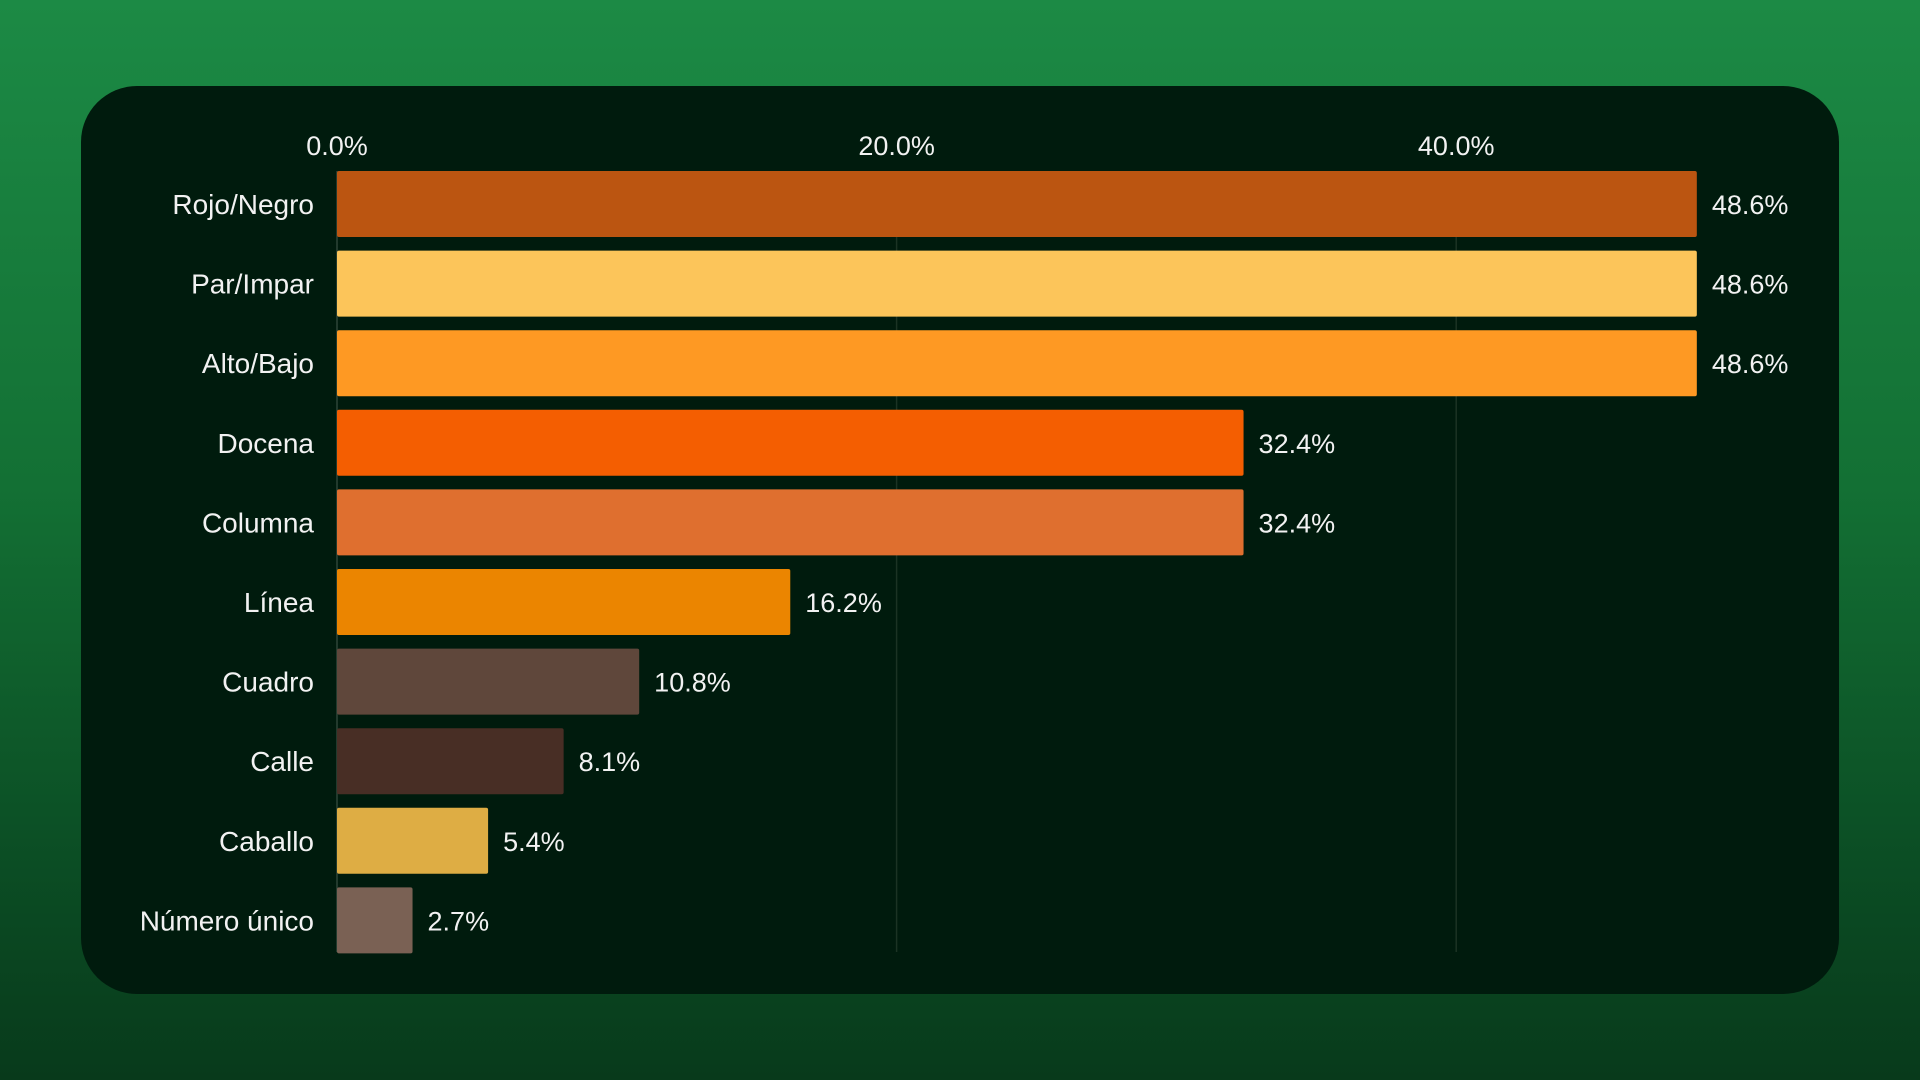  What do you see at coordinates (243, 204) in the screenshot?
I see `category-label: Rojo/Negro` at bounding box center [243, 204].